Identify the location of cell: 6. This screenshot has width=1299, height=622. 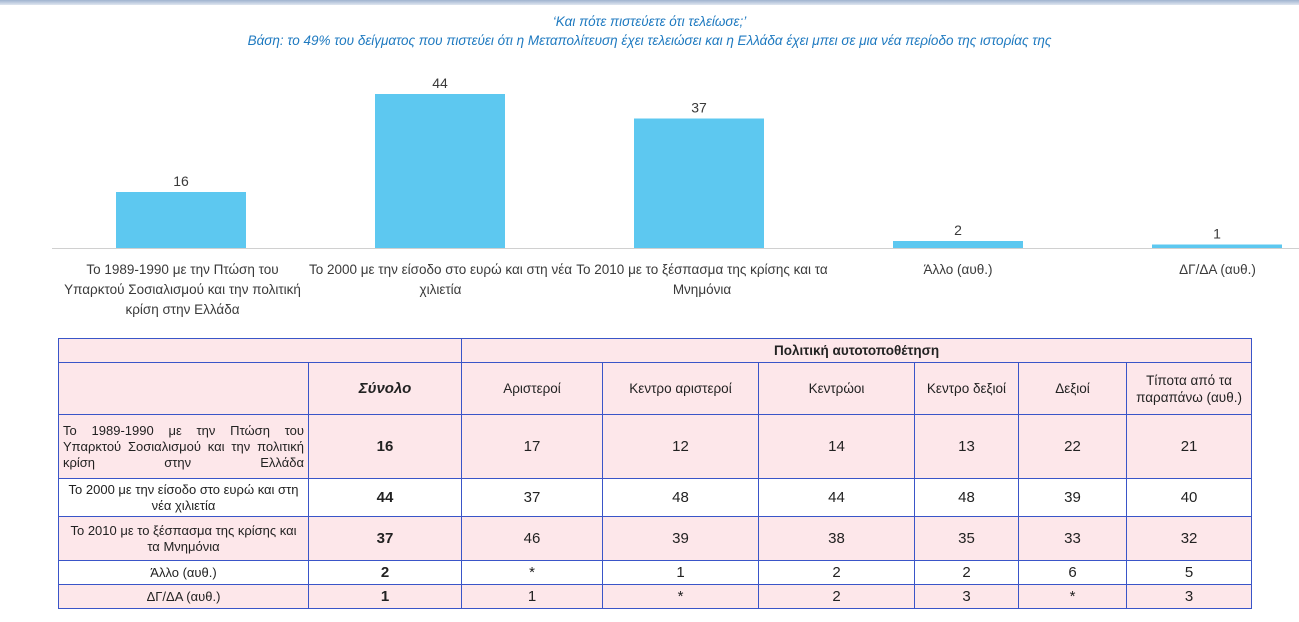
(1072, 572).